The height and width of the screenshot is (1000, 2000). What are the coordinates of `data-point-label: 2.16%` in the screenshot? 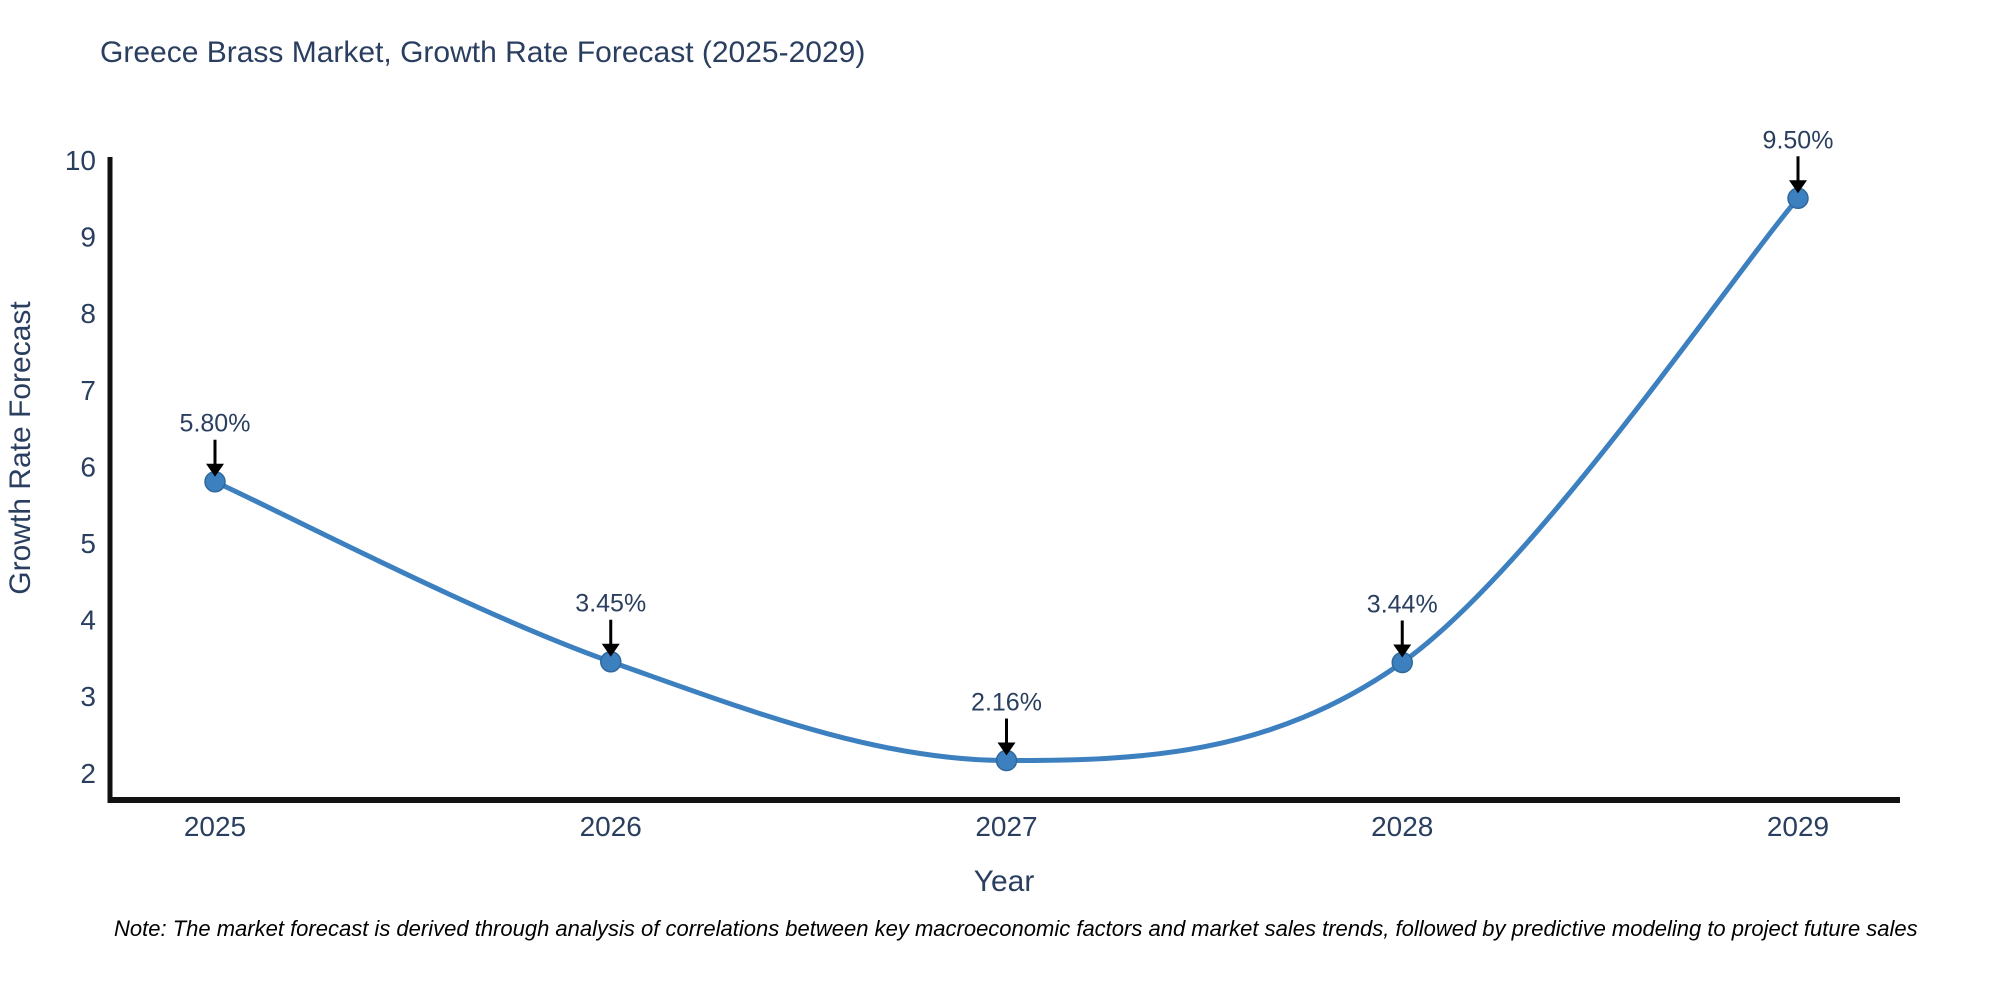 It's located at (1006, 703).